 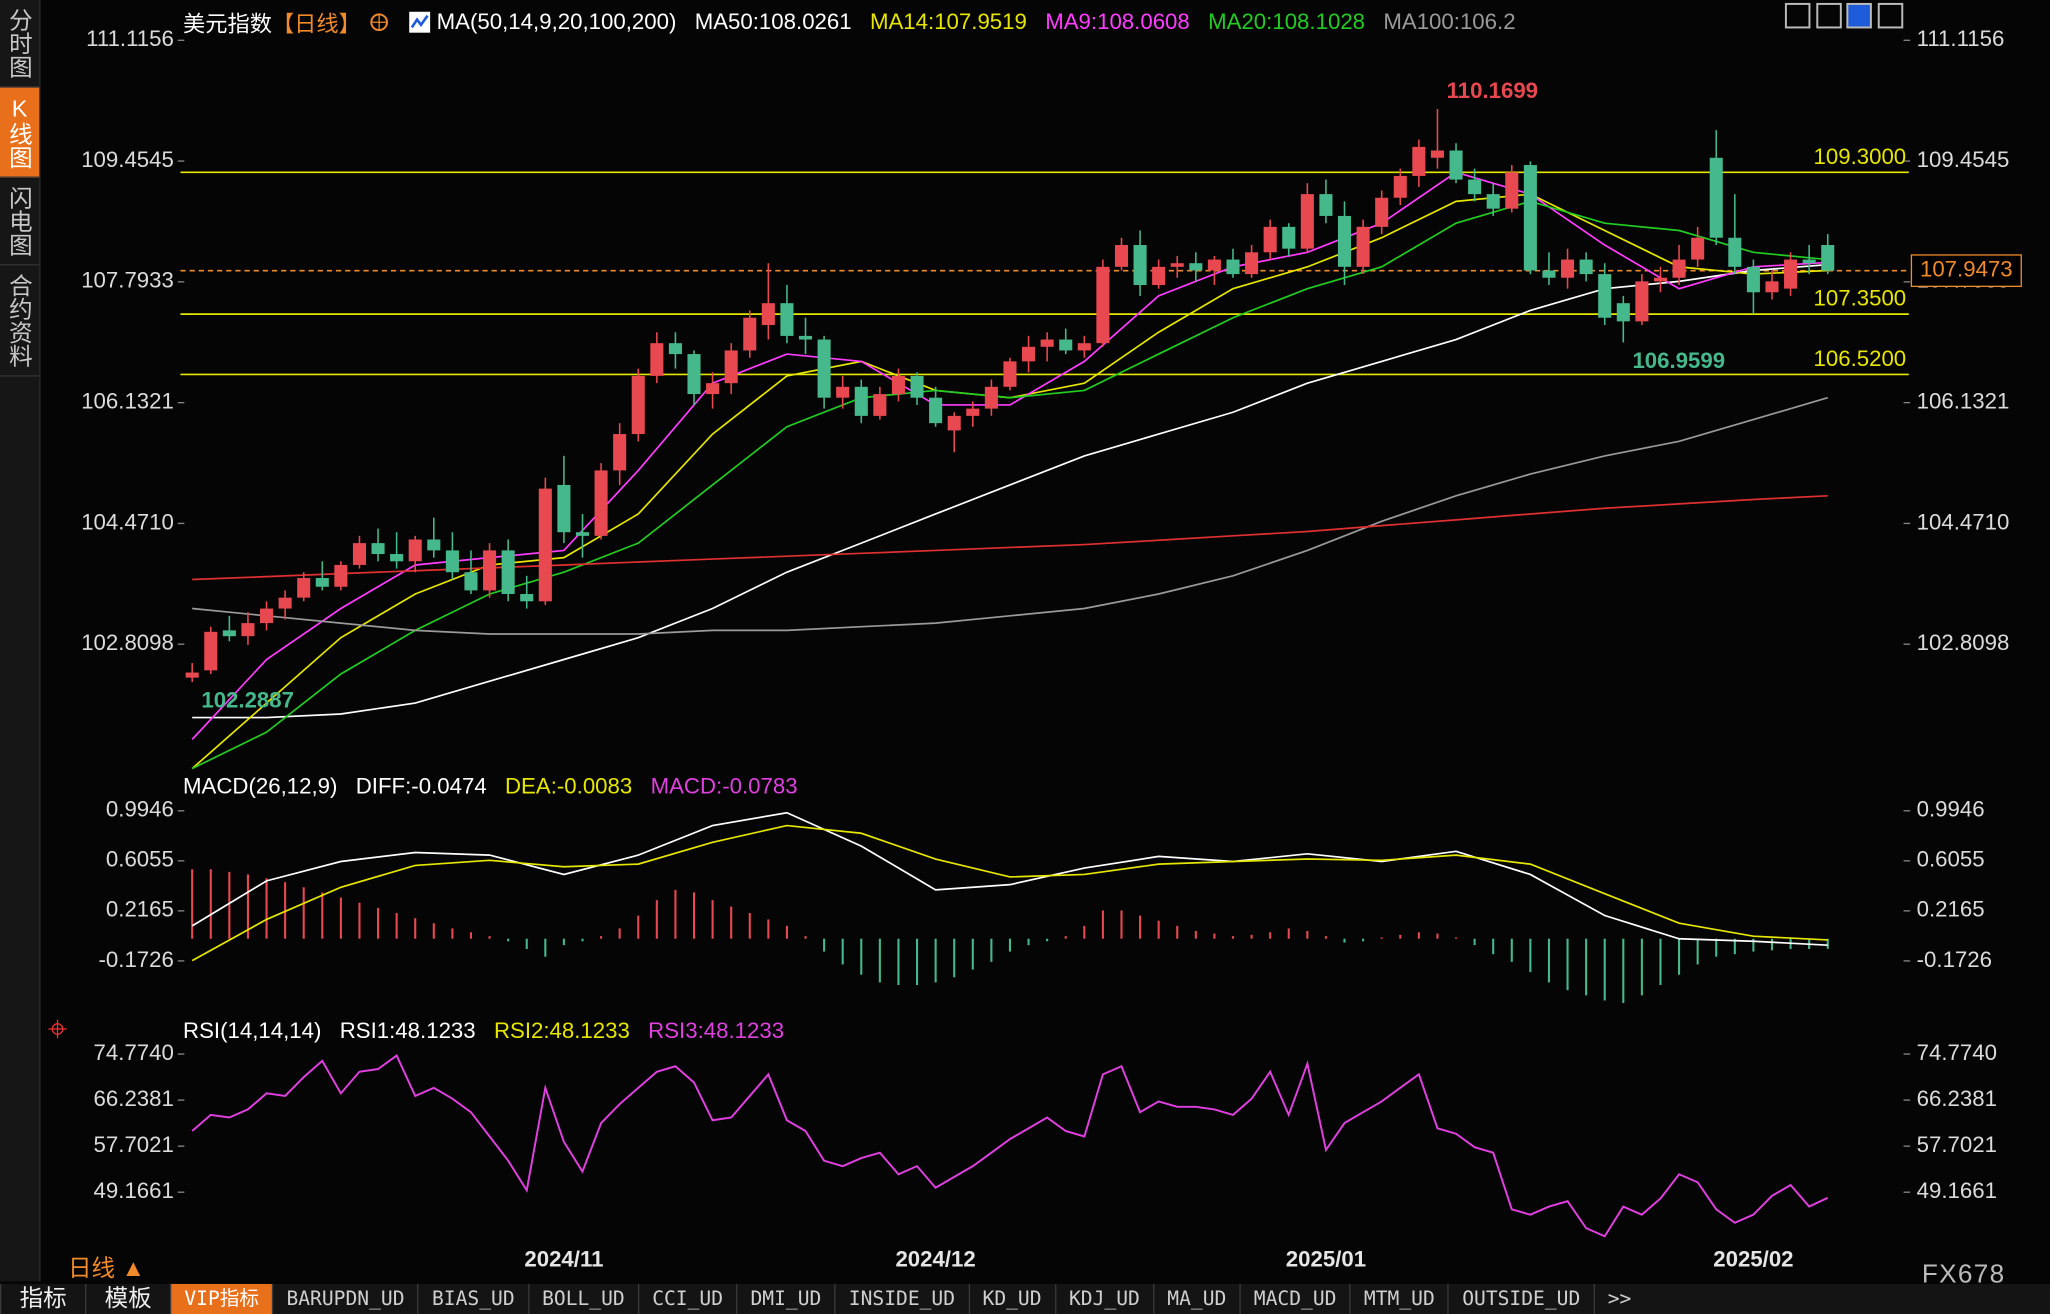 What do you see at coordinates (1011, 1299) in the screenshot?
I see `tab: KD_UD` at bounding box center [1011, 1299].